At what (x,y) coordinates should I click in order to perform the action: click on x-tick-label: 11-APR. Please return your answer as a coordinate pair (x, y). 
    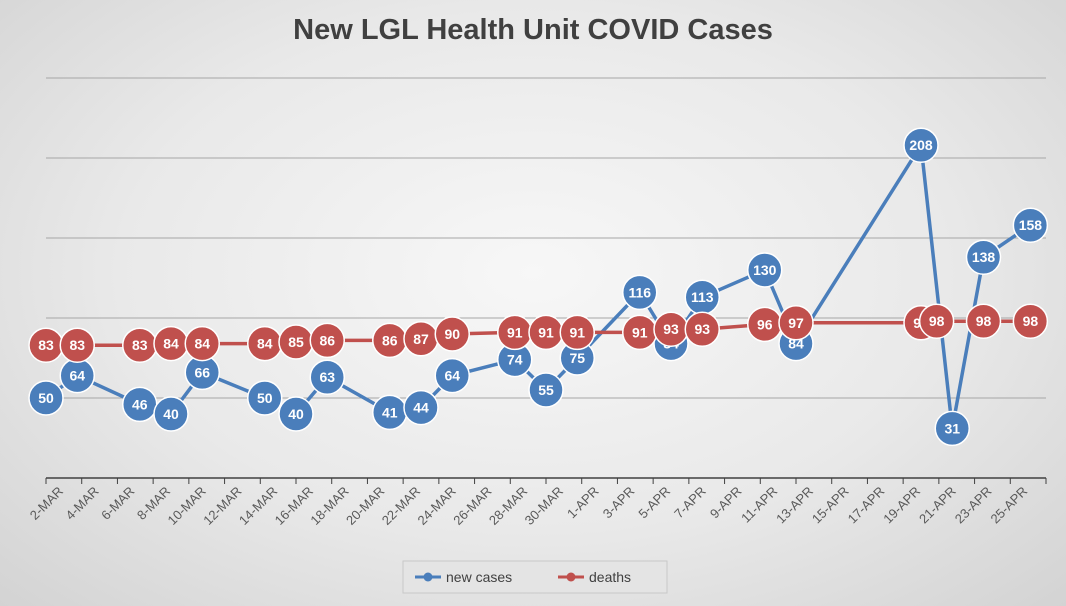
    Looking at the image, I should click on (759, 505).